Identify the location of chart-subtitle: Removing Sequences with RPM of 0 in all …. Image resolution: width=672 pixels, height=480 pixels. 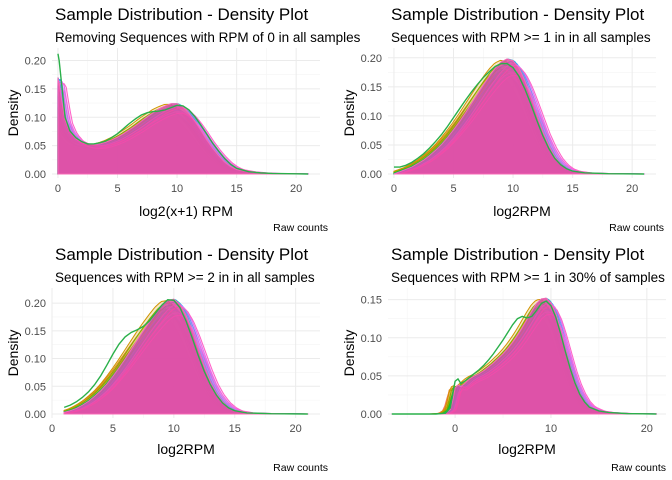
(208, 37).